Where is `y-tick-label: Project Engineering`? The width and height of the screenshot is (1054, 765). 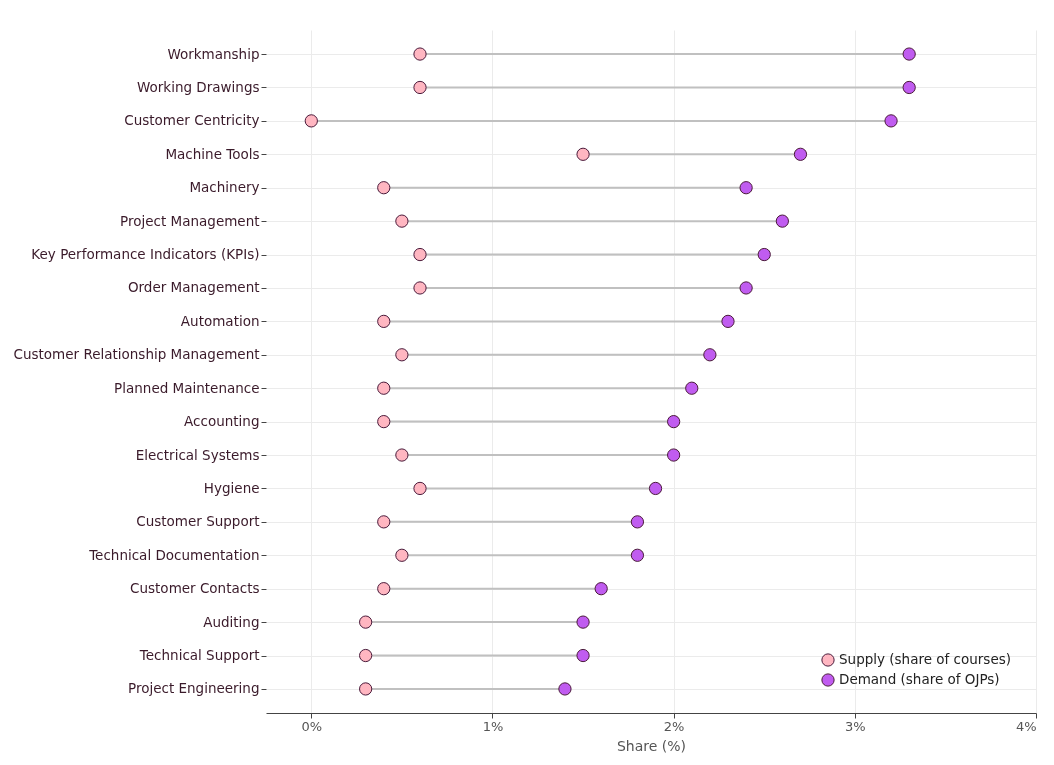
y-tick-label: Project Engineering is located at coordinates (194, 688).